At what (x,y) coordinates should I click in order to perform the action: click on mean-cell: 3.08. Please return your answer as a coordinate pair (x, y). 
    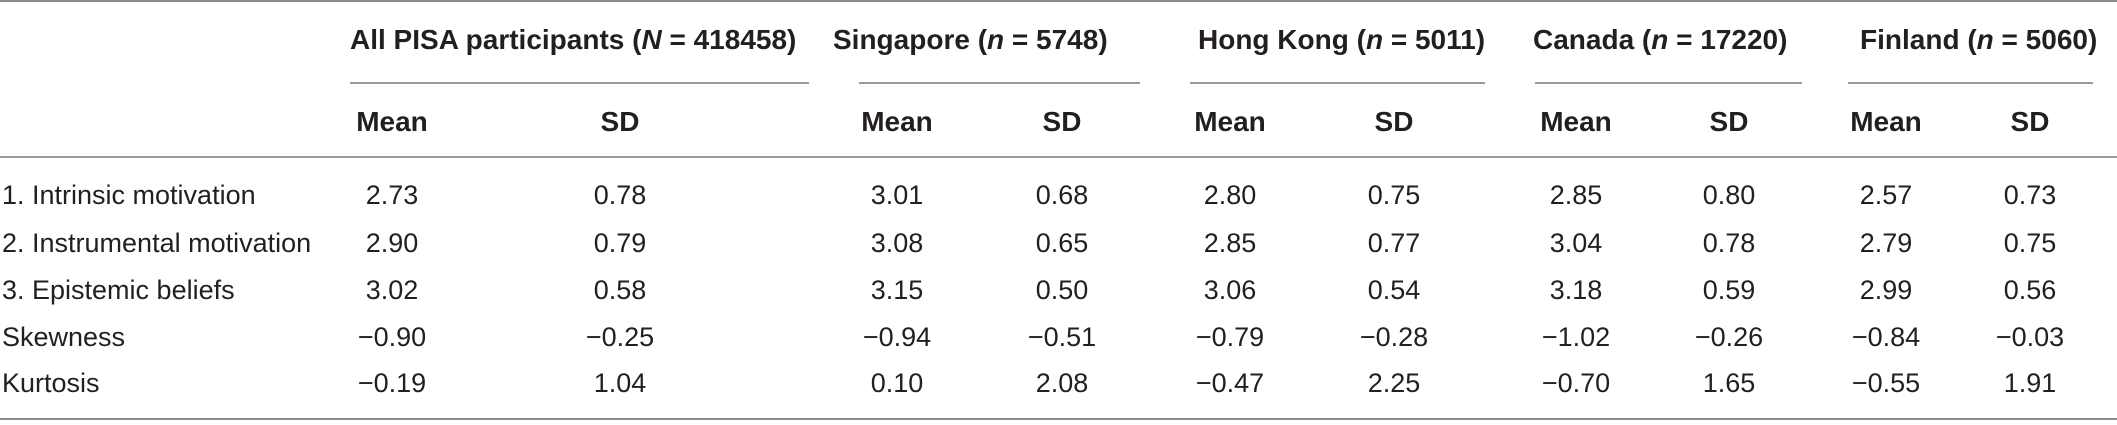
    Looking at the image, I should click on (897, 243).